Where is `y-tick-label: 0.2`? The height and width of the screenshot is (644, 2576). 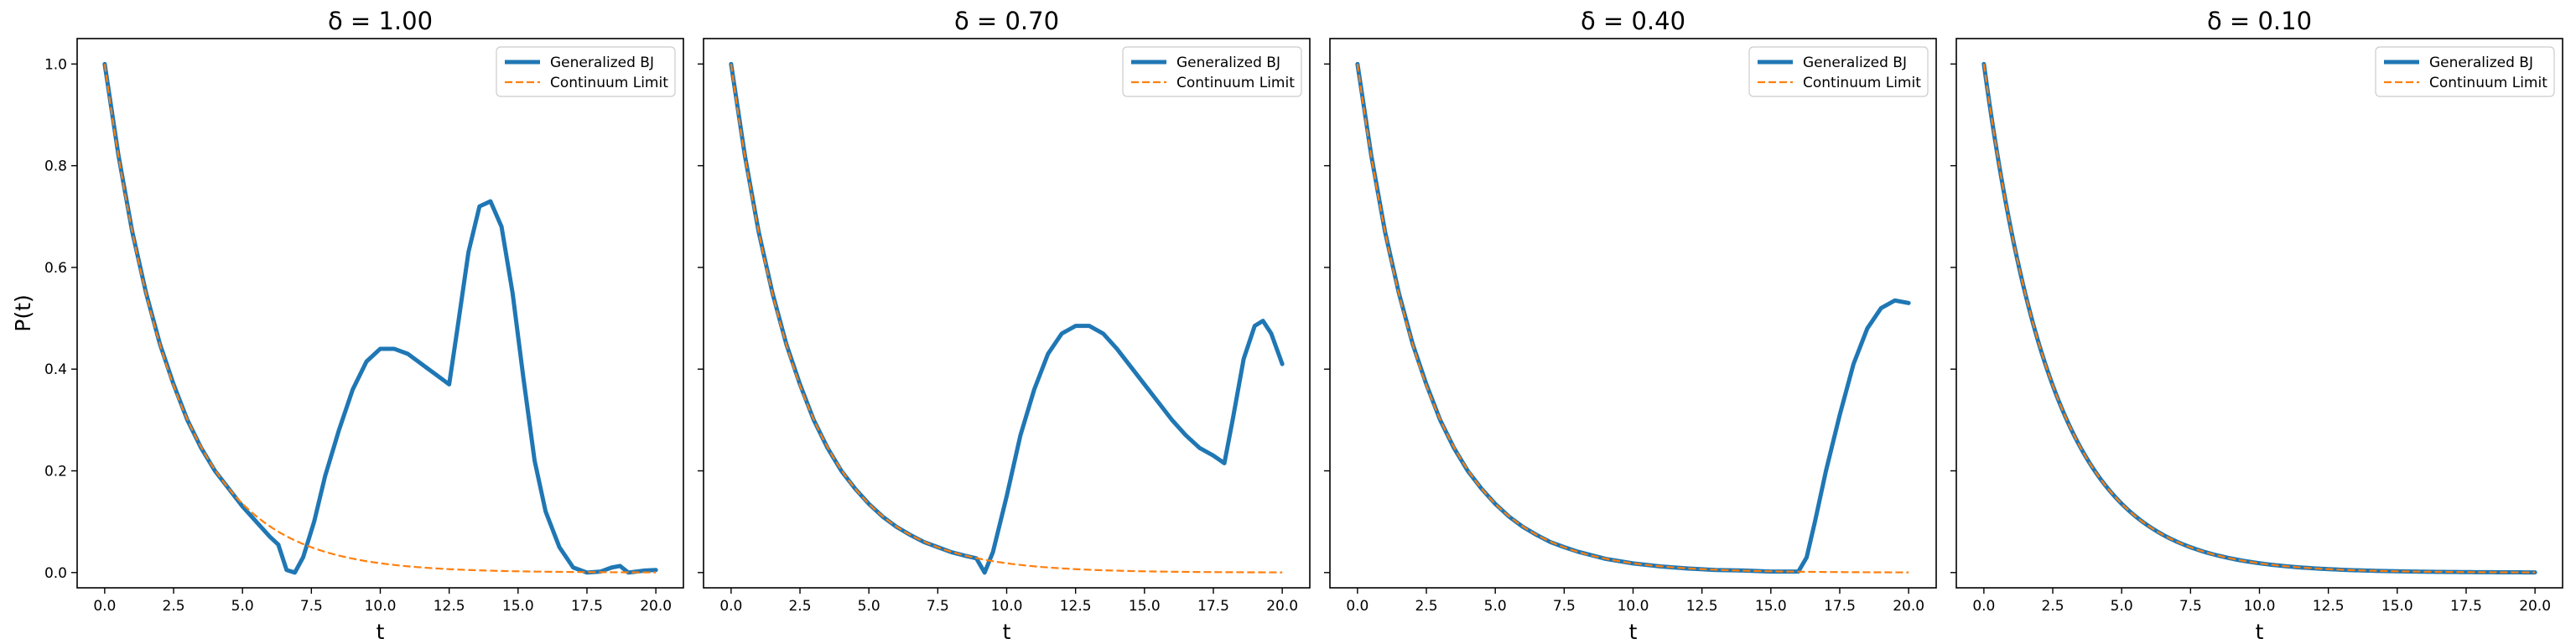 y-tick-label: 0.2 is located at coordinates (56, 472).